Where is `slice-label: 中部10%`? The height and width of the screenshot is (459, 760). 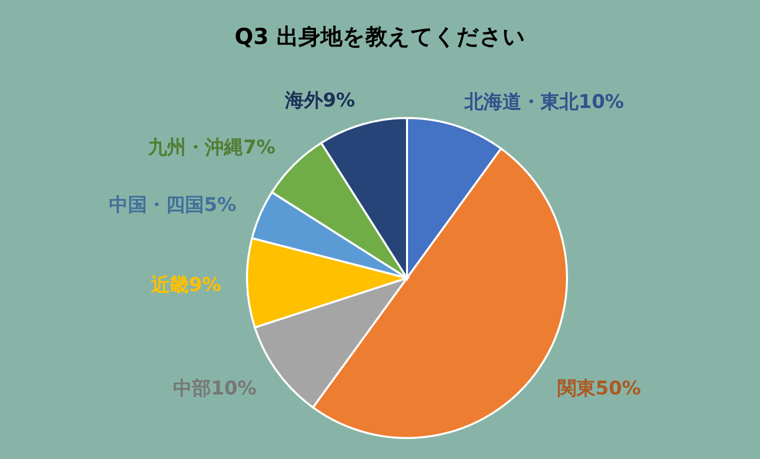
slice-label: 中部10% is located at coordinates (215, 388).